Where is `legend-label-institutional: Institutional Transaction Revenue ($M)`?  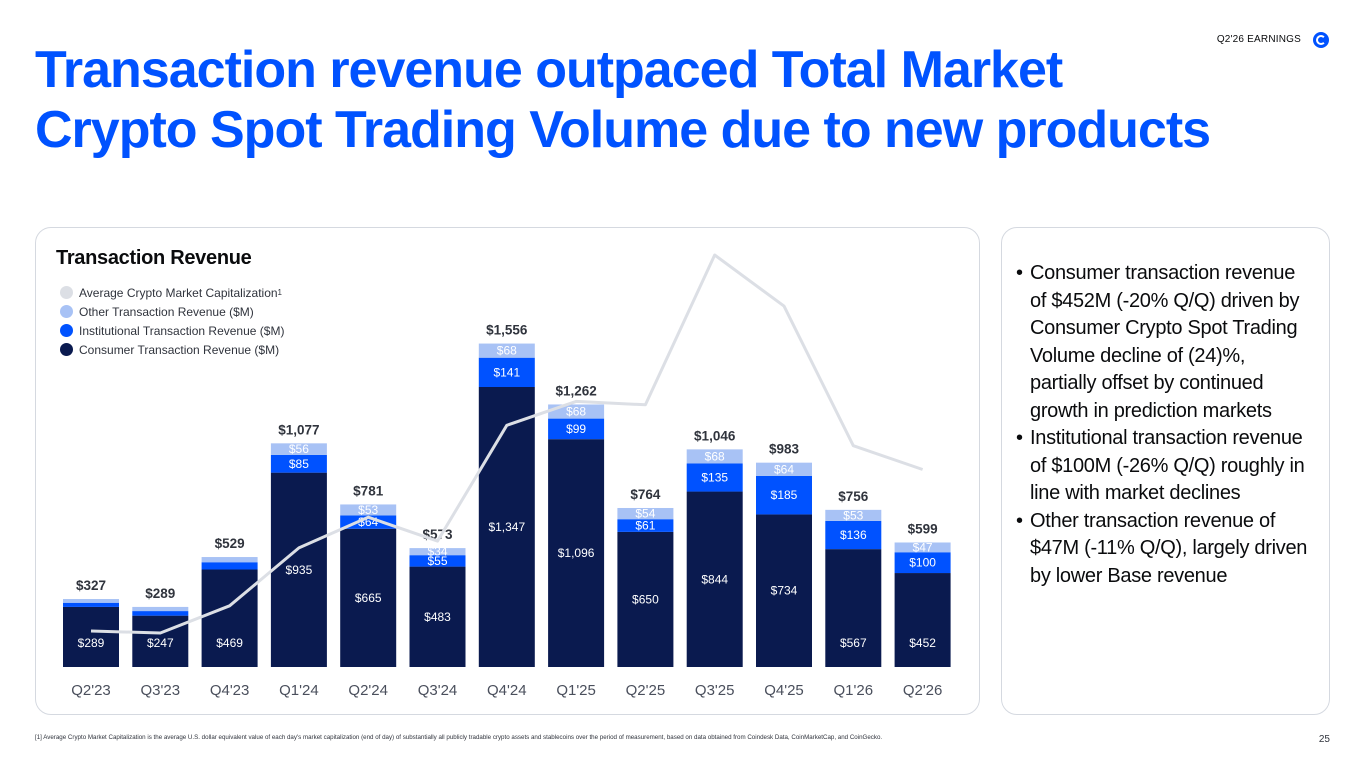
legend-label-institutional: Institutional Transaction Revenue ($M) is located at coordinates (182, 330).